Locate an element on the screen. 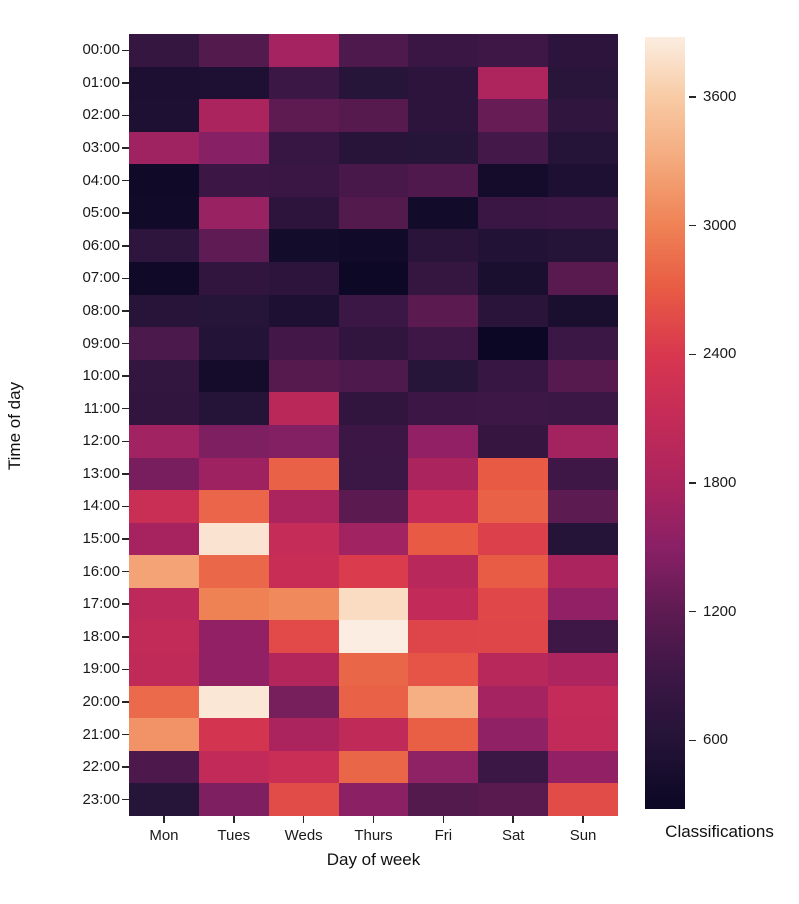 The image size is (799, 904). y-tick-label: 09:00 is located at coordinates (101, 343).